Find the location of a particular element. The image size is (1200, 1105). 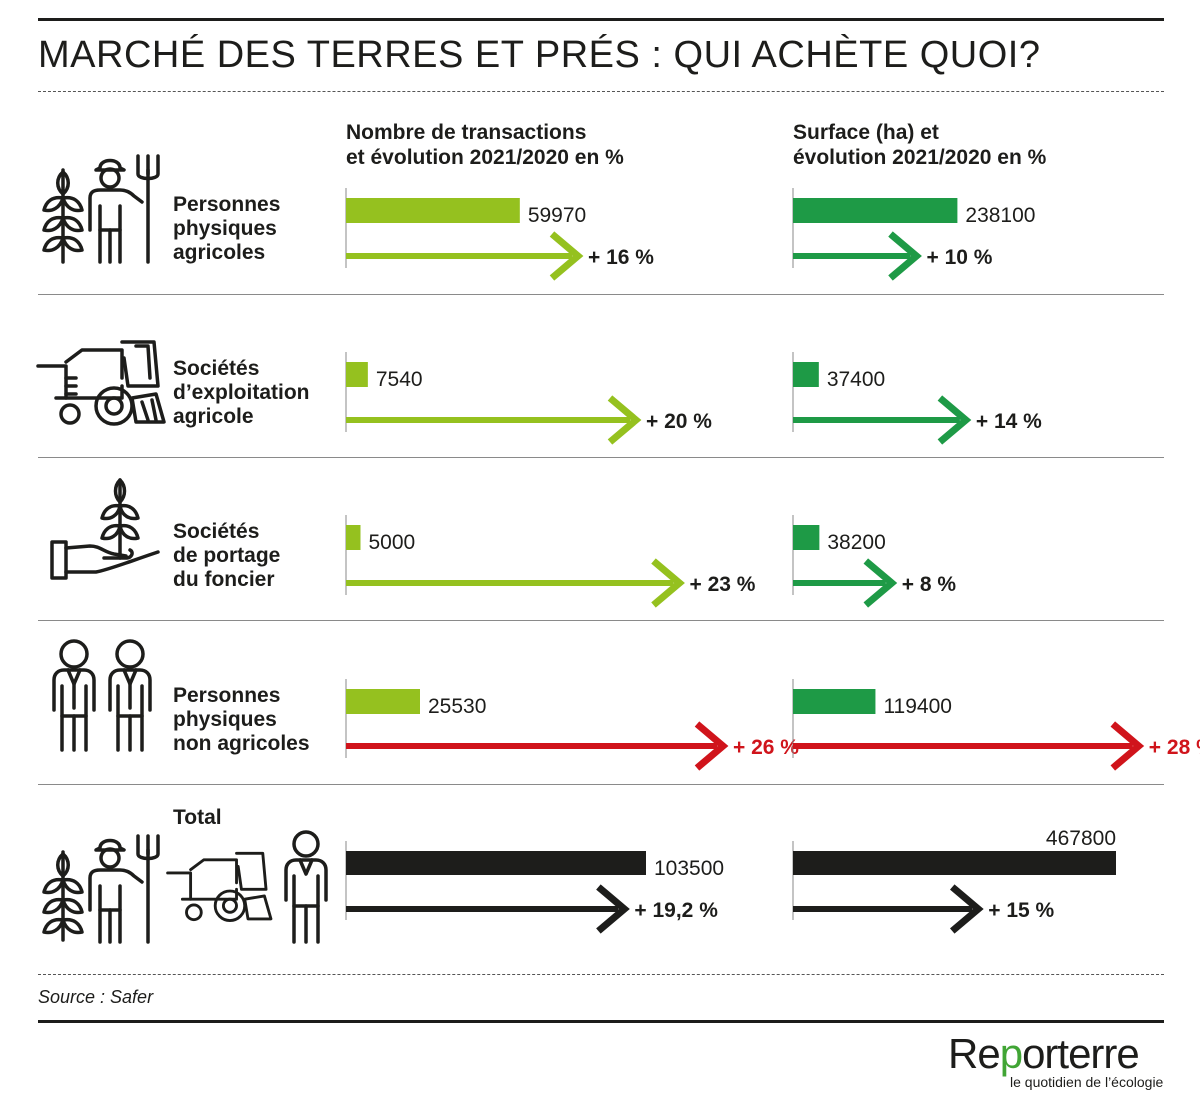

people-icon is located at coordinates (102, 695).